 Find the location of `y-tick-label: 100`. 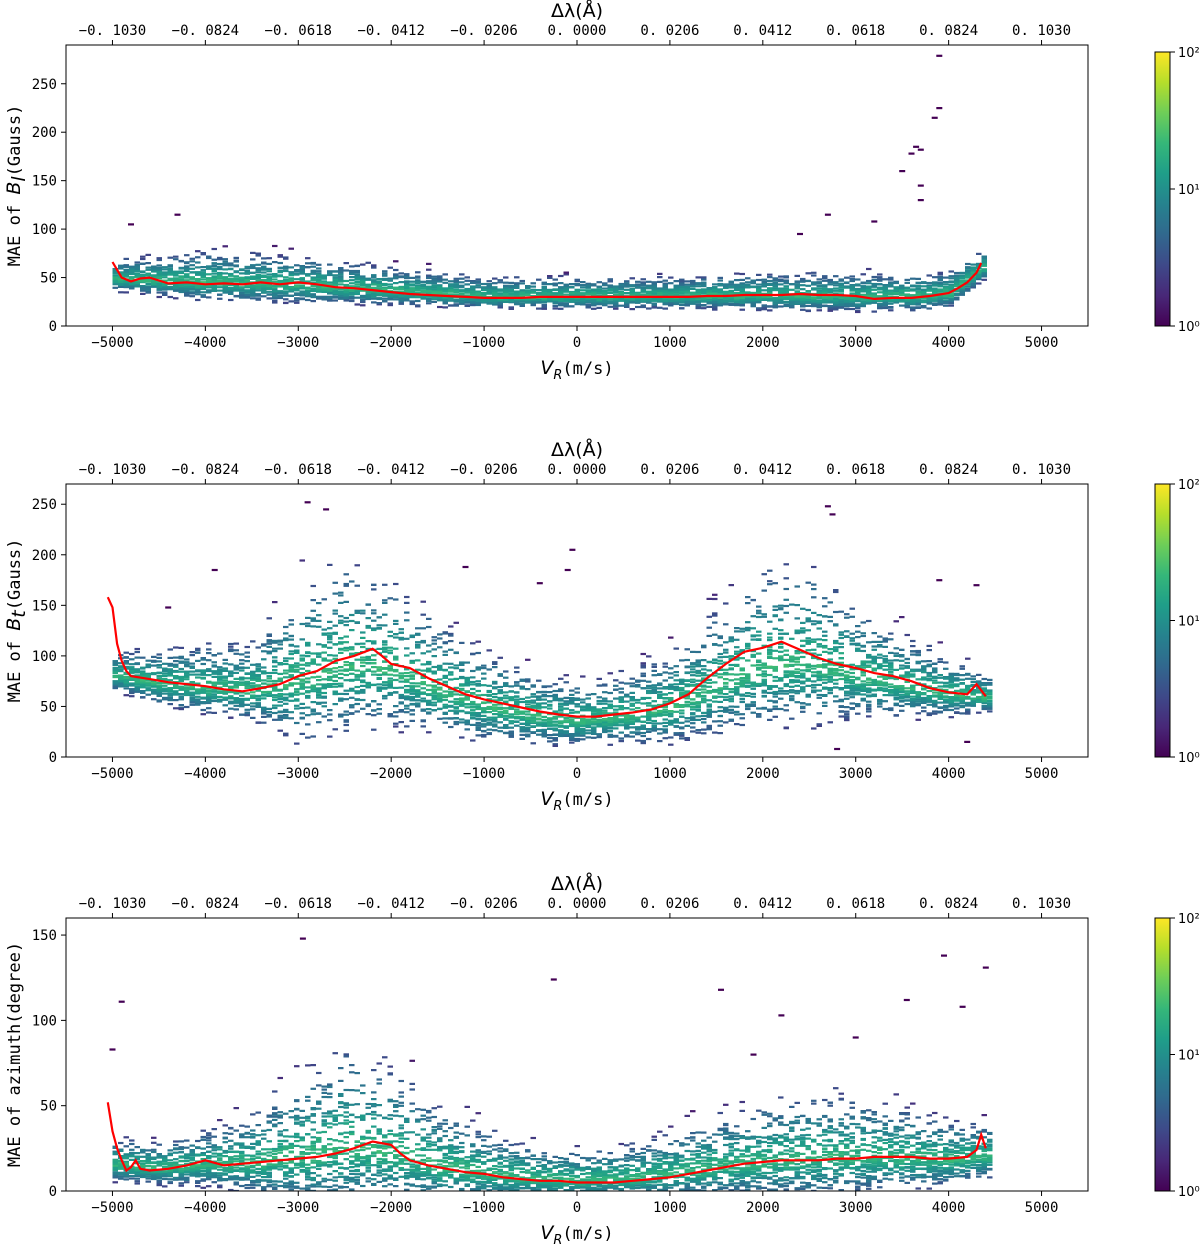

y-tick-label: 100 is located at coordinates (44, 230).